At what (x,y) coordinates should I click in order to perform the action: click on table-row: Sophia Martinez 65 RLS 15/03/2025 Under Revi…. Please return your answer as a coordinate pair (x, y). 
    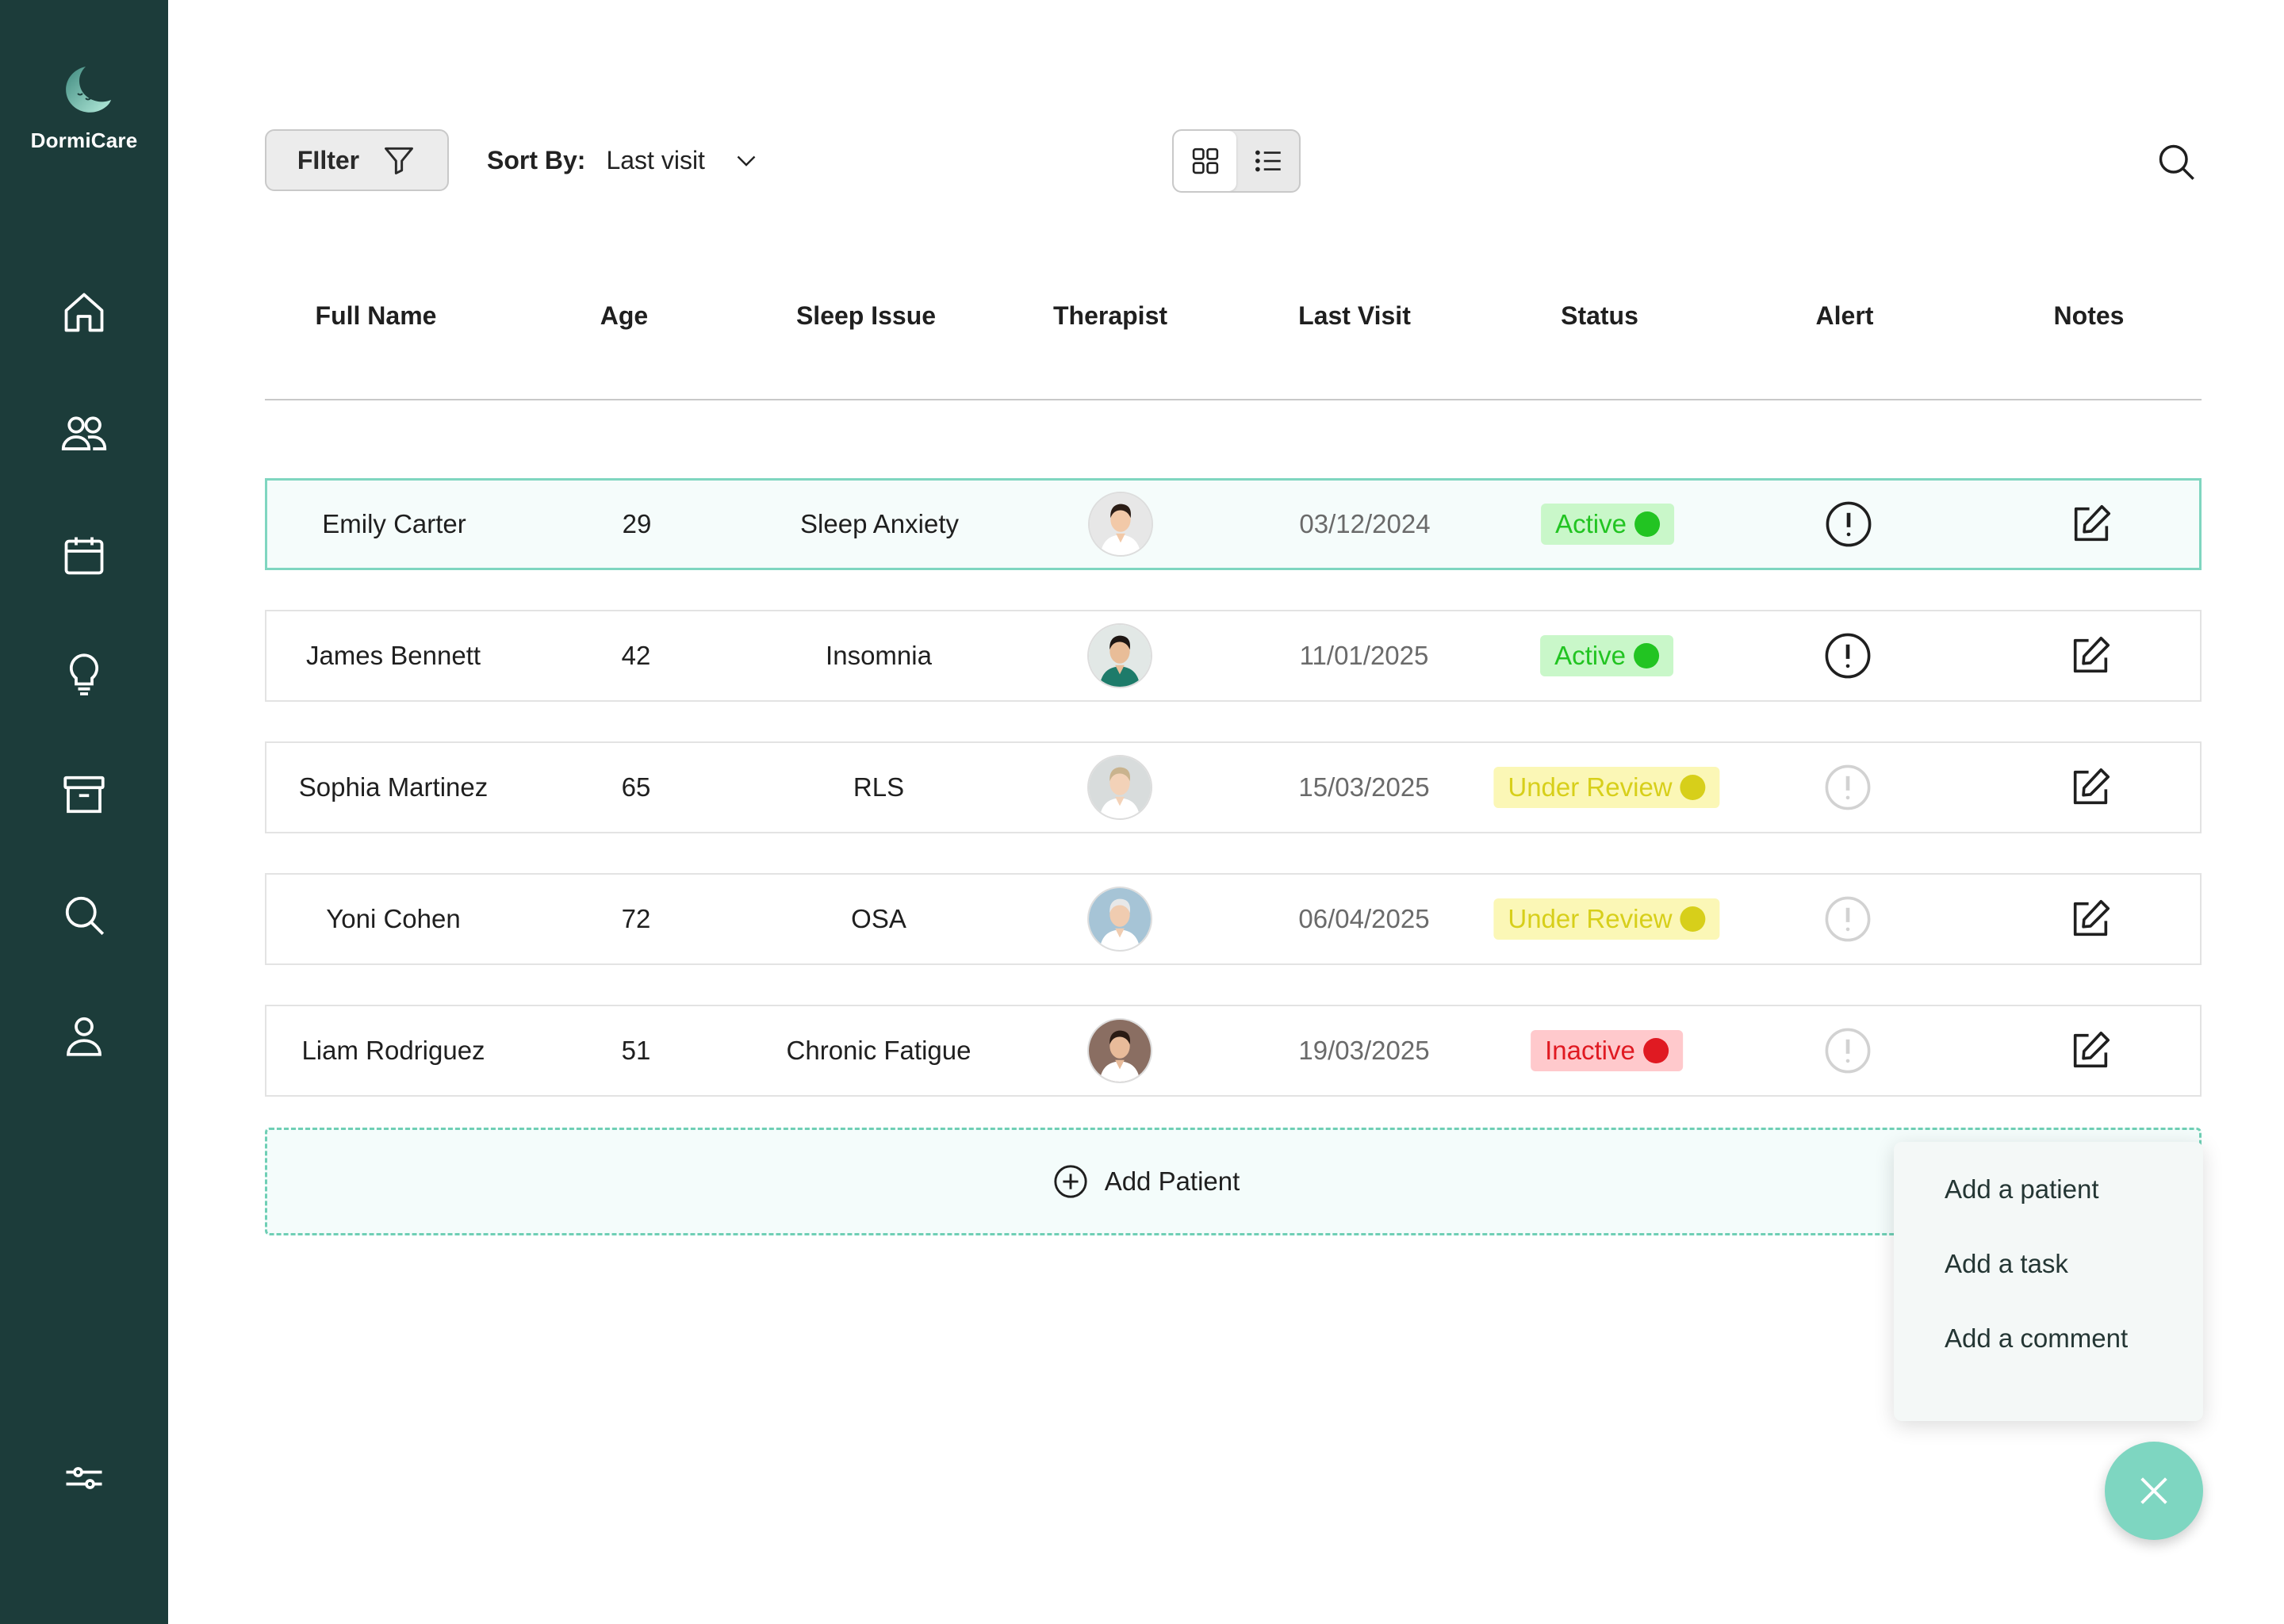
    Looking at the image, I should click on (1233, 787).